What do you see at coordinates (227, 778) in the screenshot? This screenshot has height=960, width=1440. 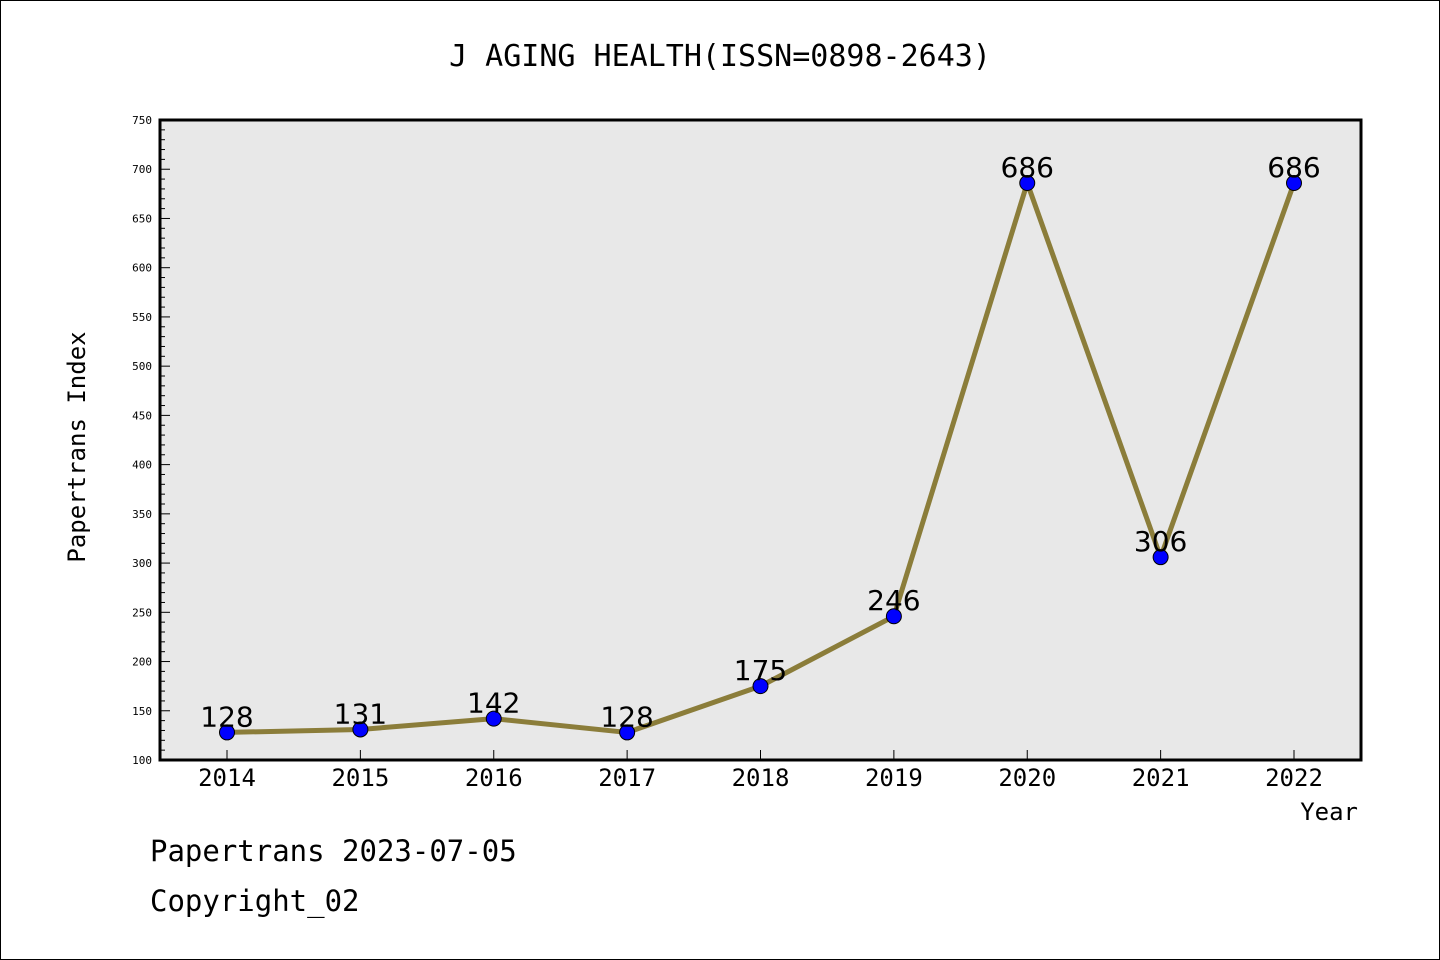 I see `x-tick-label: 2014` at bounding box center [227, 778].